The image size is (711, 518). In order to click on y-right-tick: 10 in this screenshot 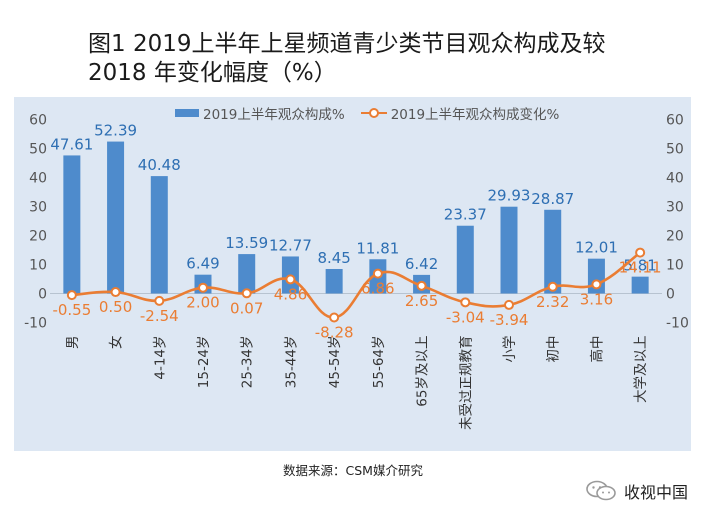, I will do `click(675, 266)`.